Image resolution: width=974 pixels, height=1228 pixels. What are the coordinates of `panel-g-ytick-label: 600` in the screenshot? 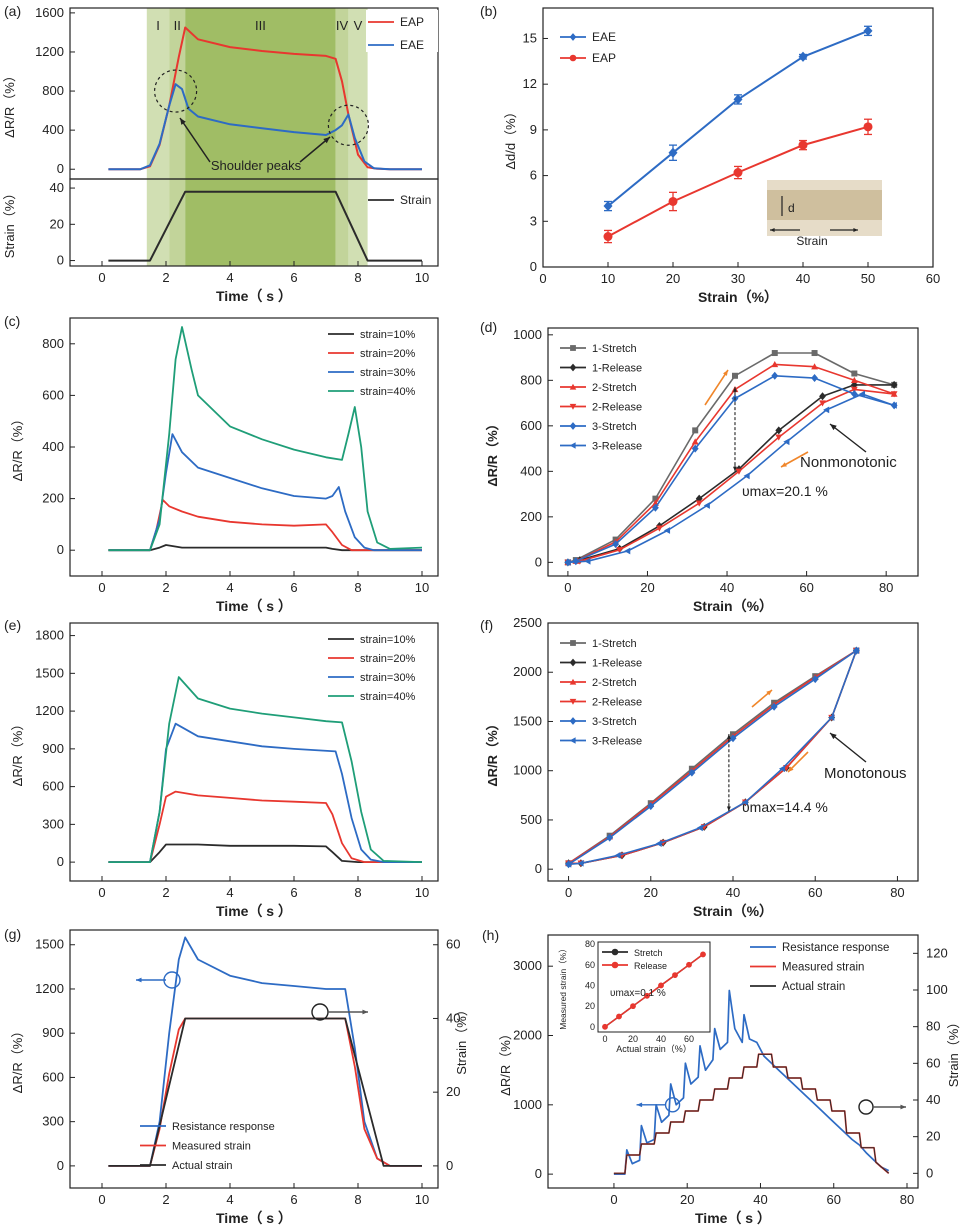 It's located at (53, 1076).